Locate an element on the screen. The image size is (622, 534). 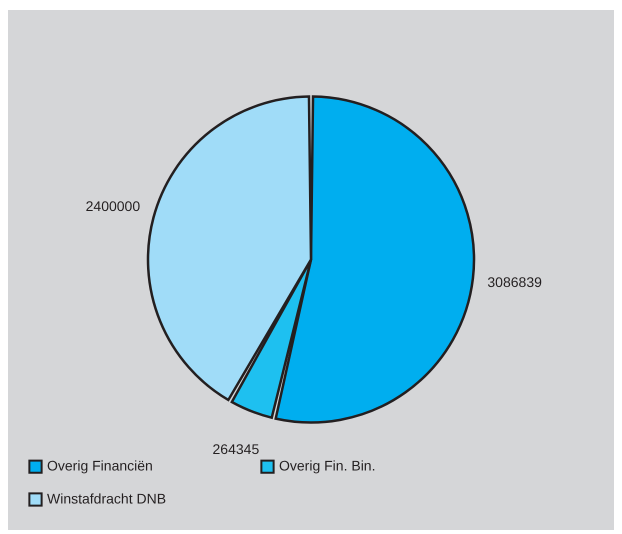
data-label: 3086839 is located at coordinates (514, 282).